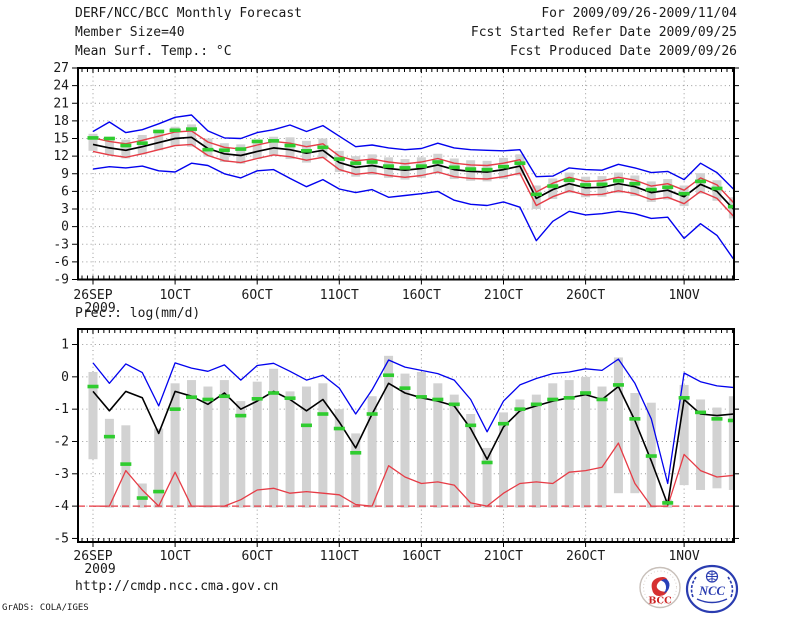 The width and height of the screenshot is (800, 618). I want to click on bcc-logo-ring, so click(660, 587).